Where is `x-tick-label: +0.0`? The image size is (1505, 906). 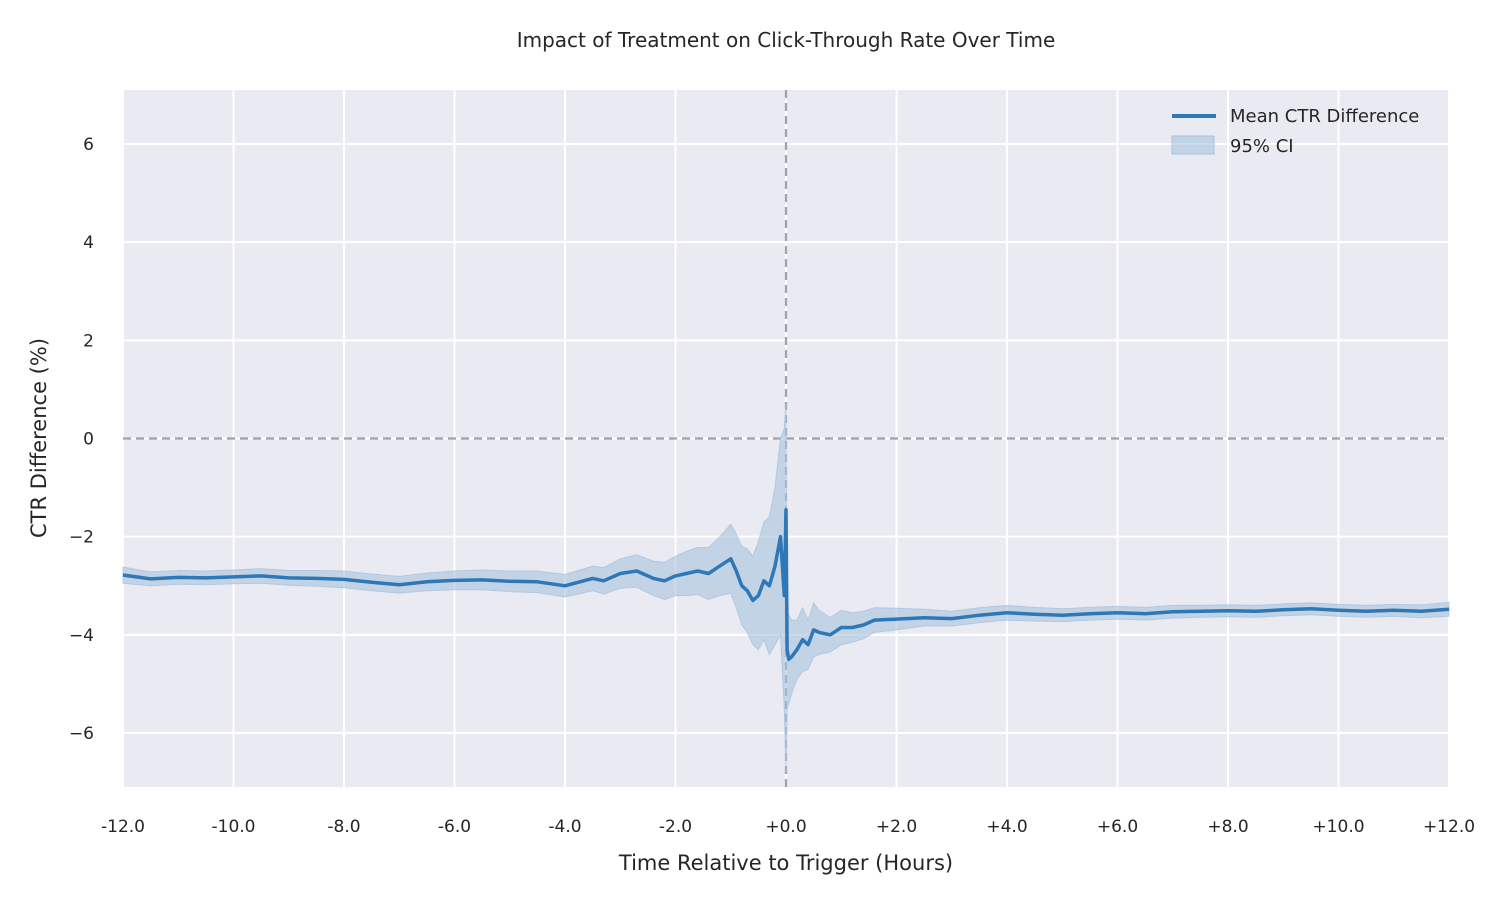 x-tick-label: +0.0 is located at coordinates (785, 827).